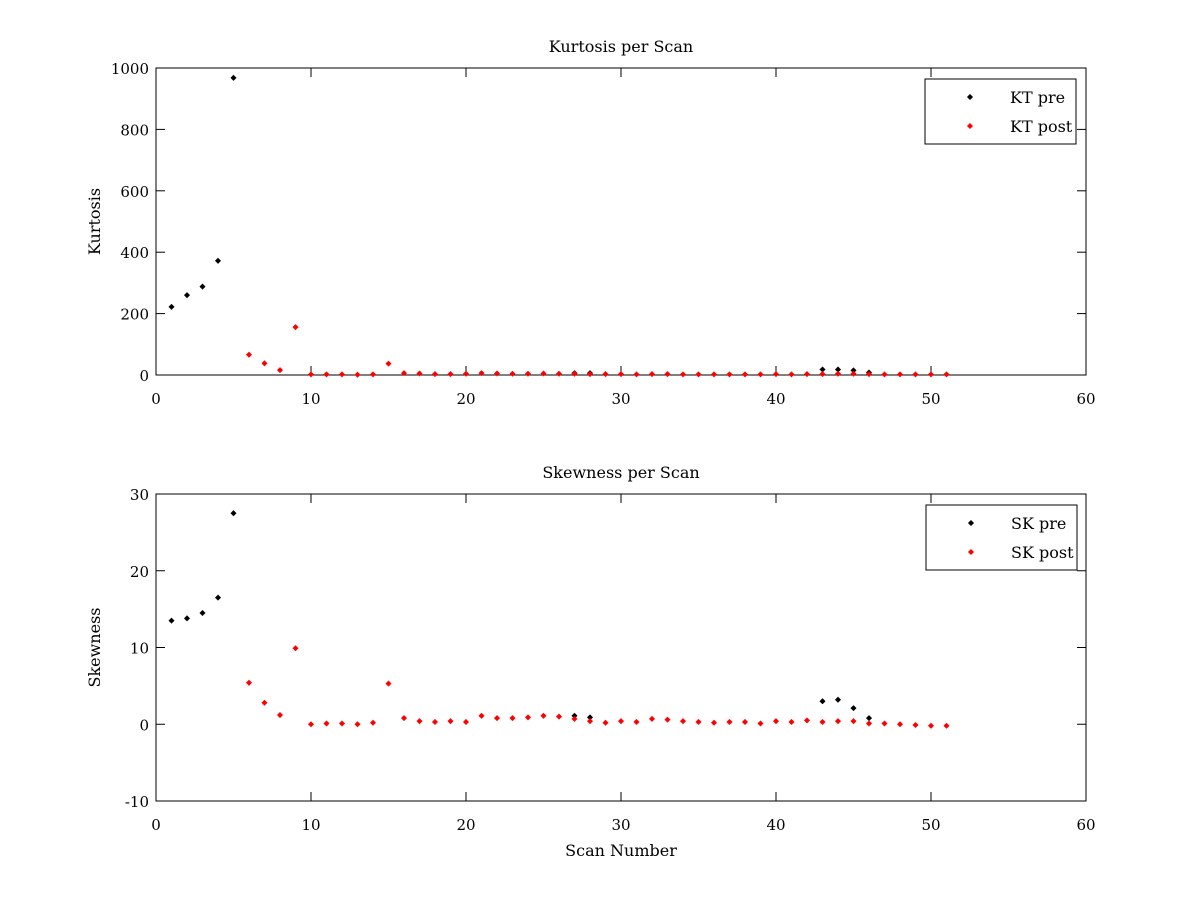  Describe the element at coordinates (139, 572) in the screenshot. I see `skewness-y-tick-label: 20` at that location.